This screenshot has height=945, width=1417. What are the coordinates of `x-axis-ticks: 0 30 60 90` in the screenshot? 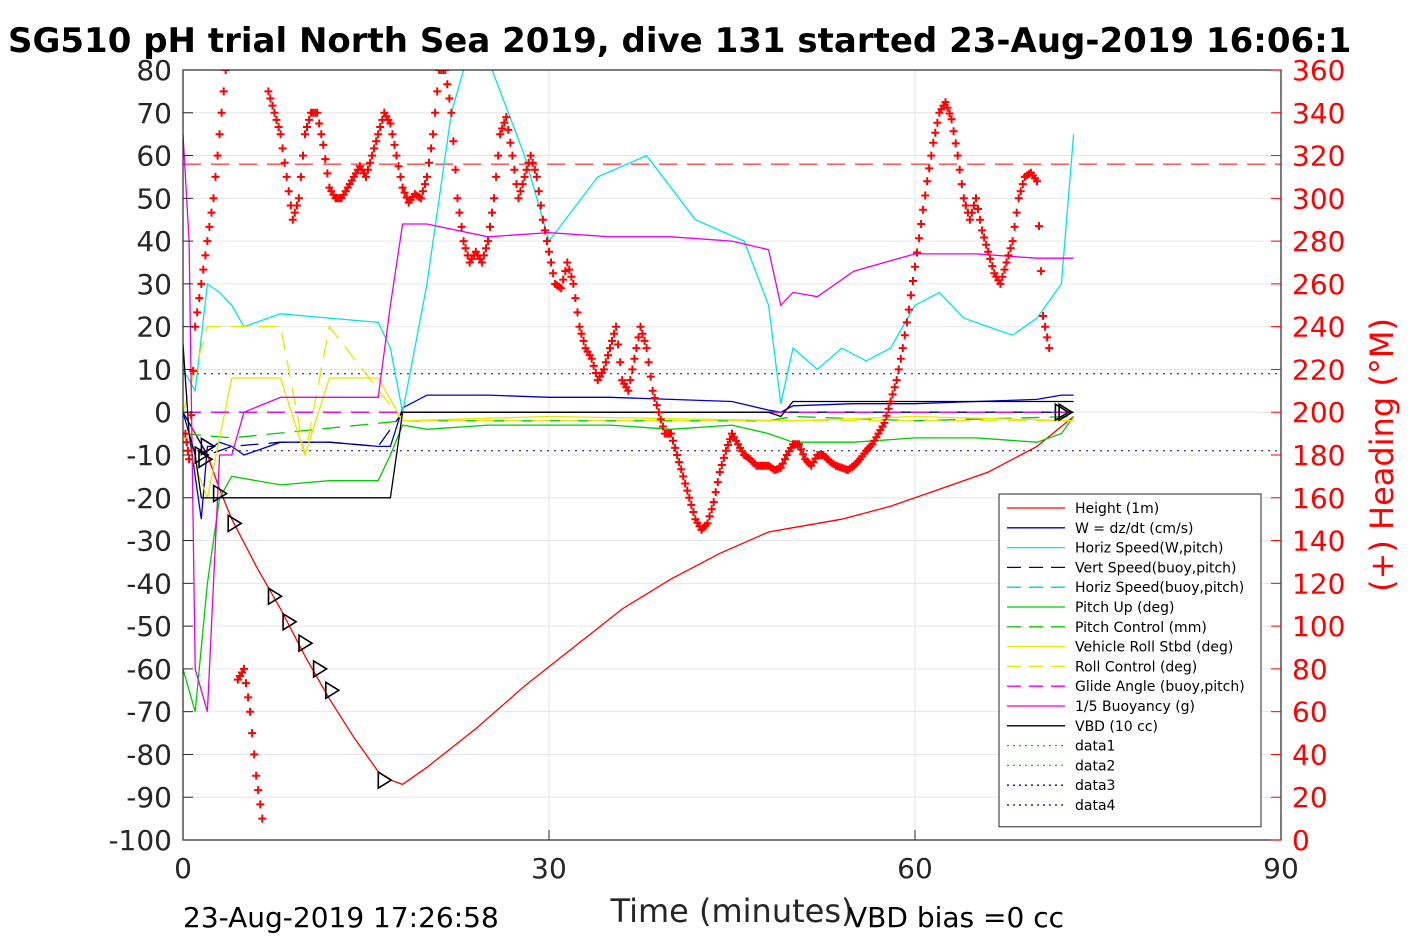 It's located at (736, 857).